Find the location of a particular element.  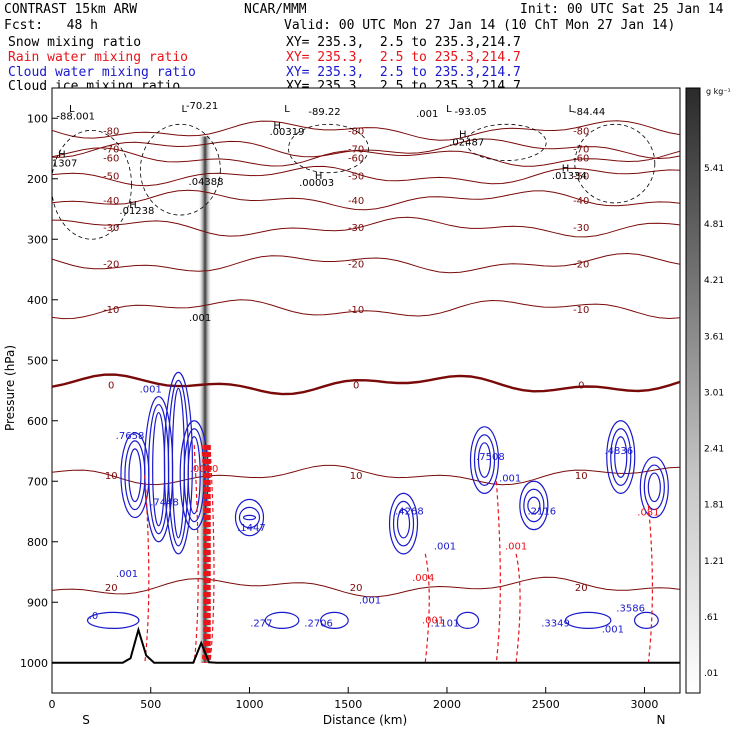

colorbar-tick-label: 3.61 is located at coordinates (714, 337).